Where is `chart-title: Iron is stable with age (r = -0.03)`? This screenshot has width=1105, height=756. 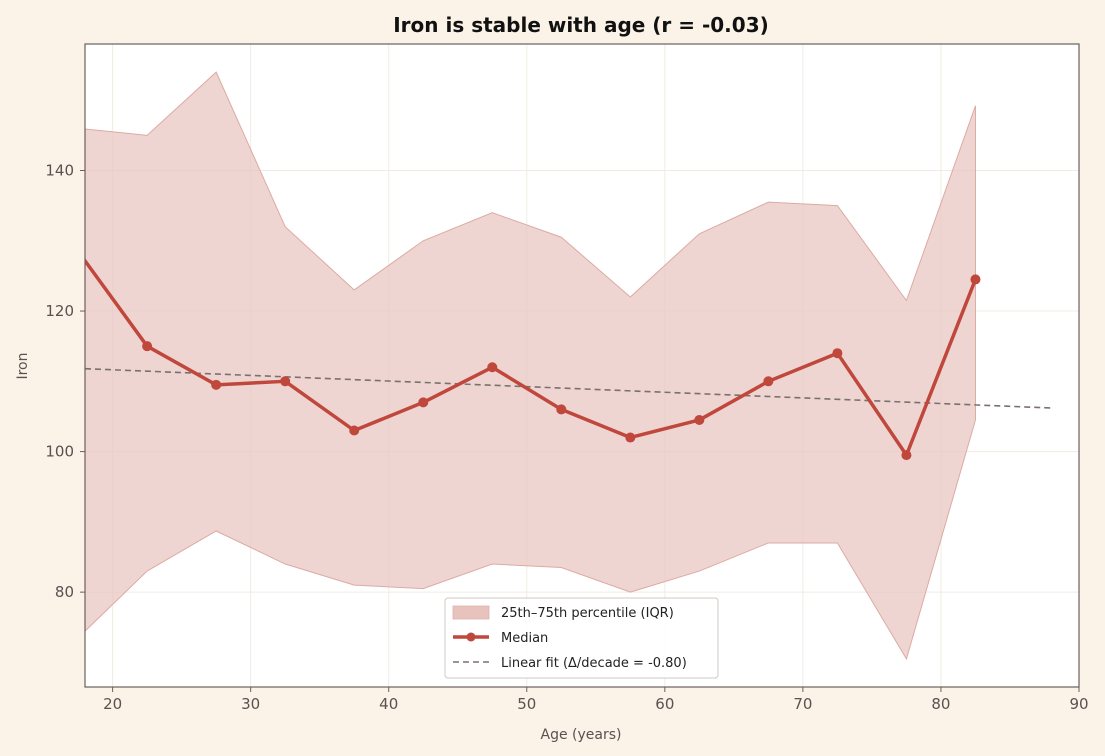 chart-title: Iron is stable with age (r = -0.03) is located at coordinates (581, 25).